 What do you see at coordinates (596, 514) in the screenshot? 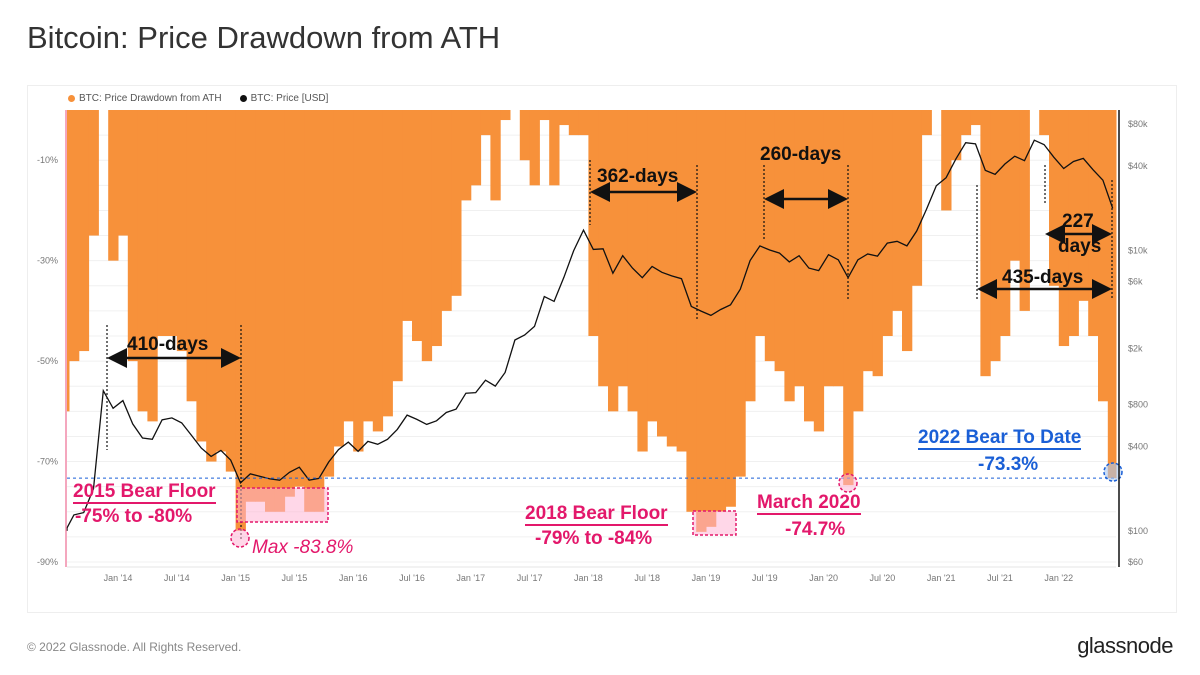
I see `bear-floor-2018-title: 2018 Bear Floor` at bounding box center [596, 514].